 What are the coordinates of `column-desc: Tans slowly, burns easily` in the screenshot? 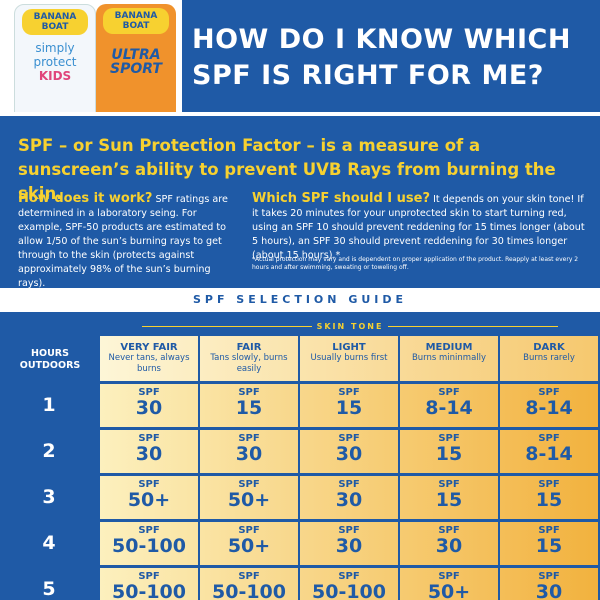 It's located at (249, 363).